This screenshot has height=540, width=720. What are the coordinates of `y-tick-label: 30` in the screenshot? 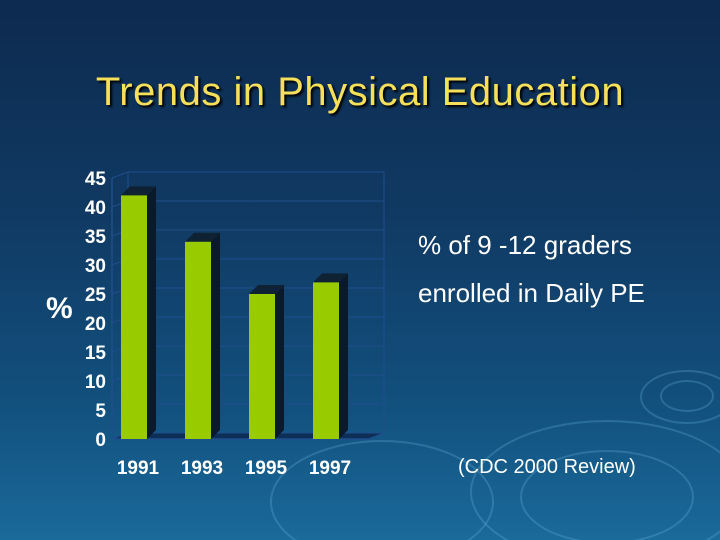 It's located at (95, 266).